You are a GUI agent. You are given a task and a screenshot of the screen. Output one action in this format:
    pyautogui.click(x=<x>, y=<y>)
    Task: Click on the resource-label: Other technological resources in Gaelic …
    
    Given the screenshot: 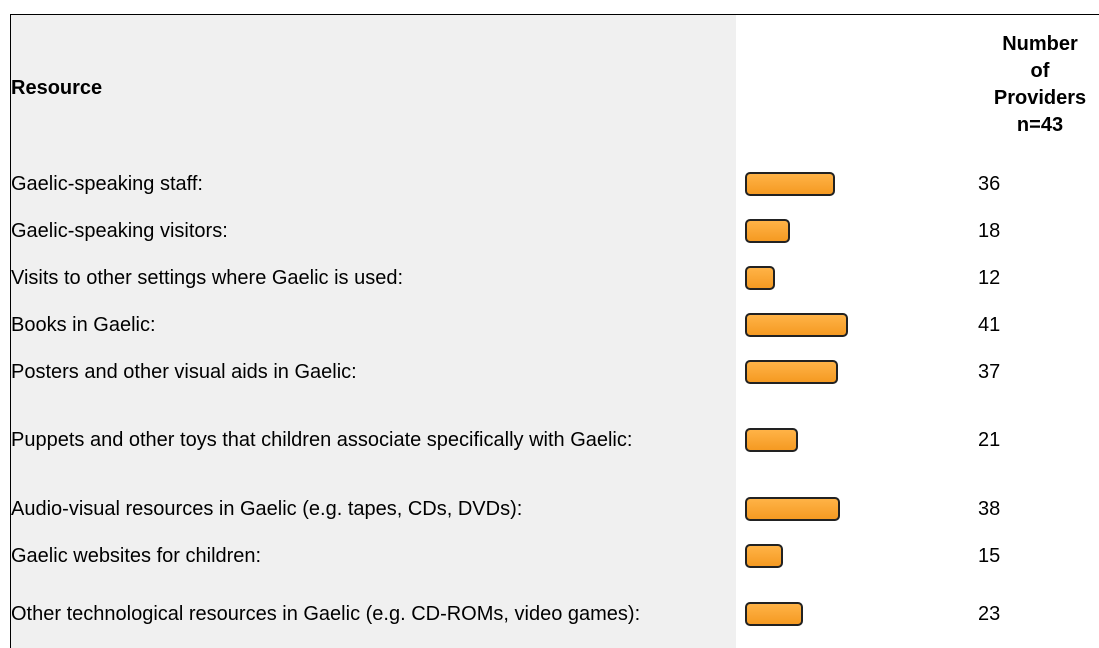 What is the action you would take?
    pyautogui.click(x=326, y=613)
    